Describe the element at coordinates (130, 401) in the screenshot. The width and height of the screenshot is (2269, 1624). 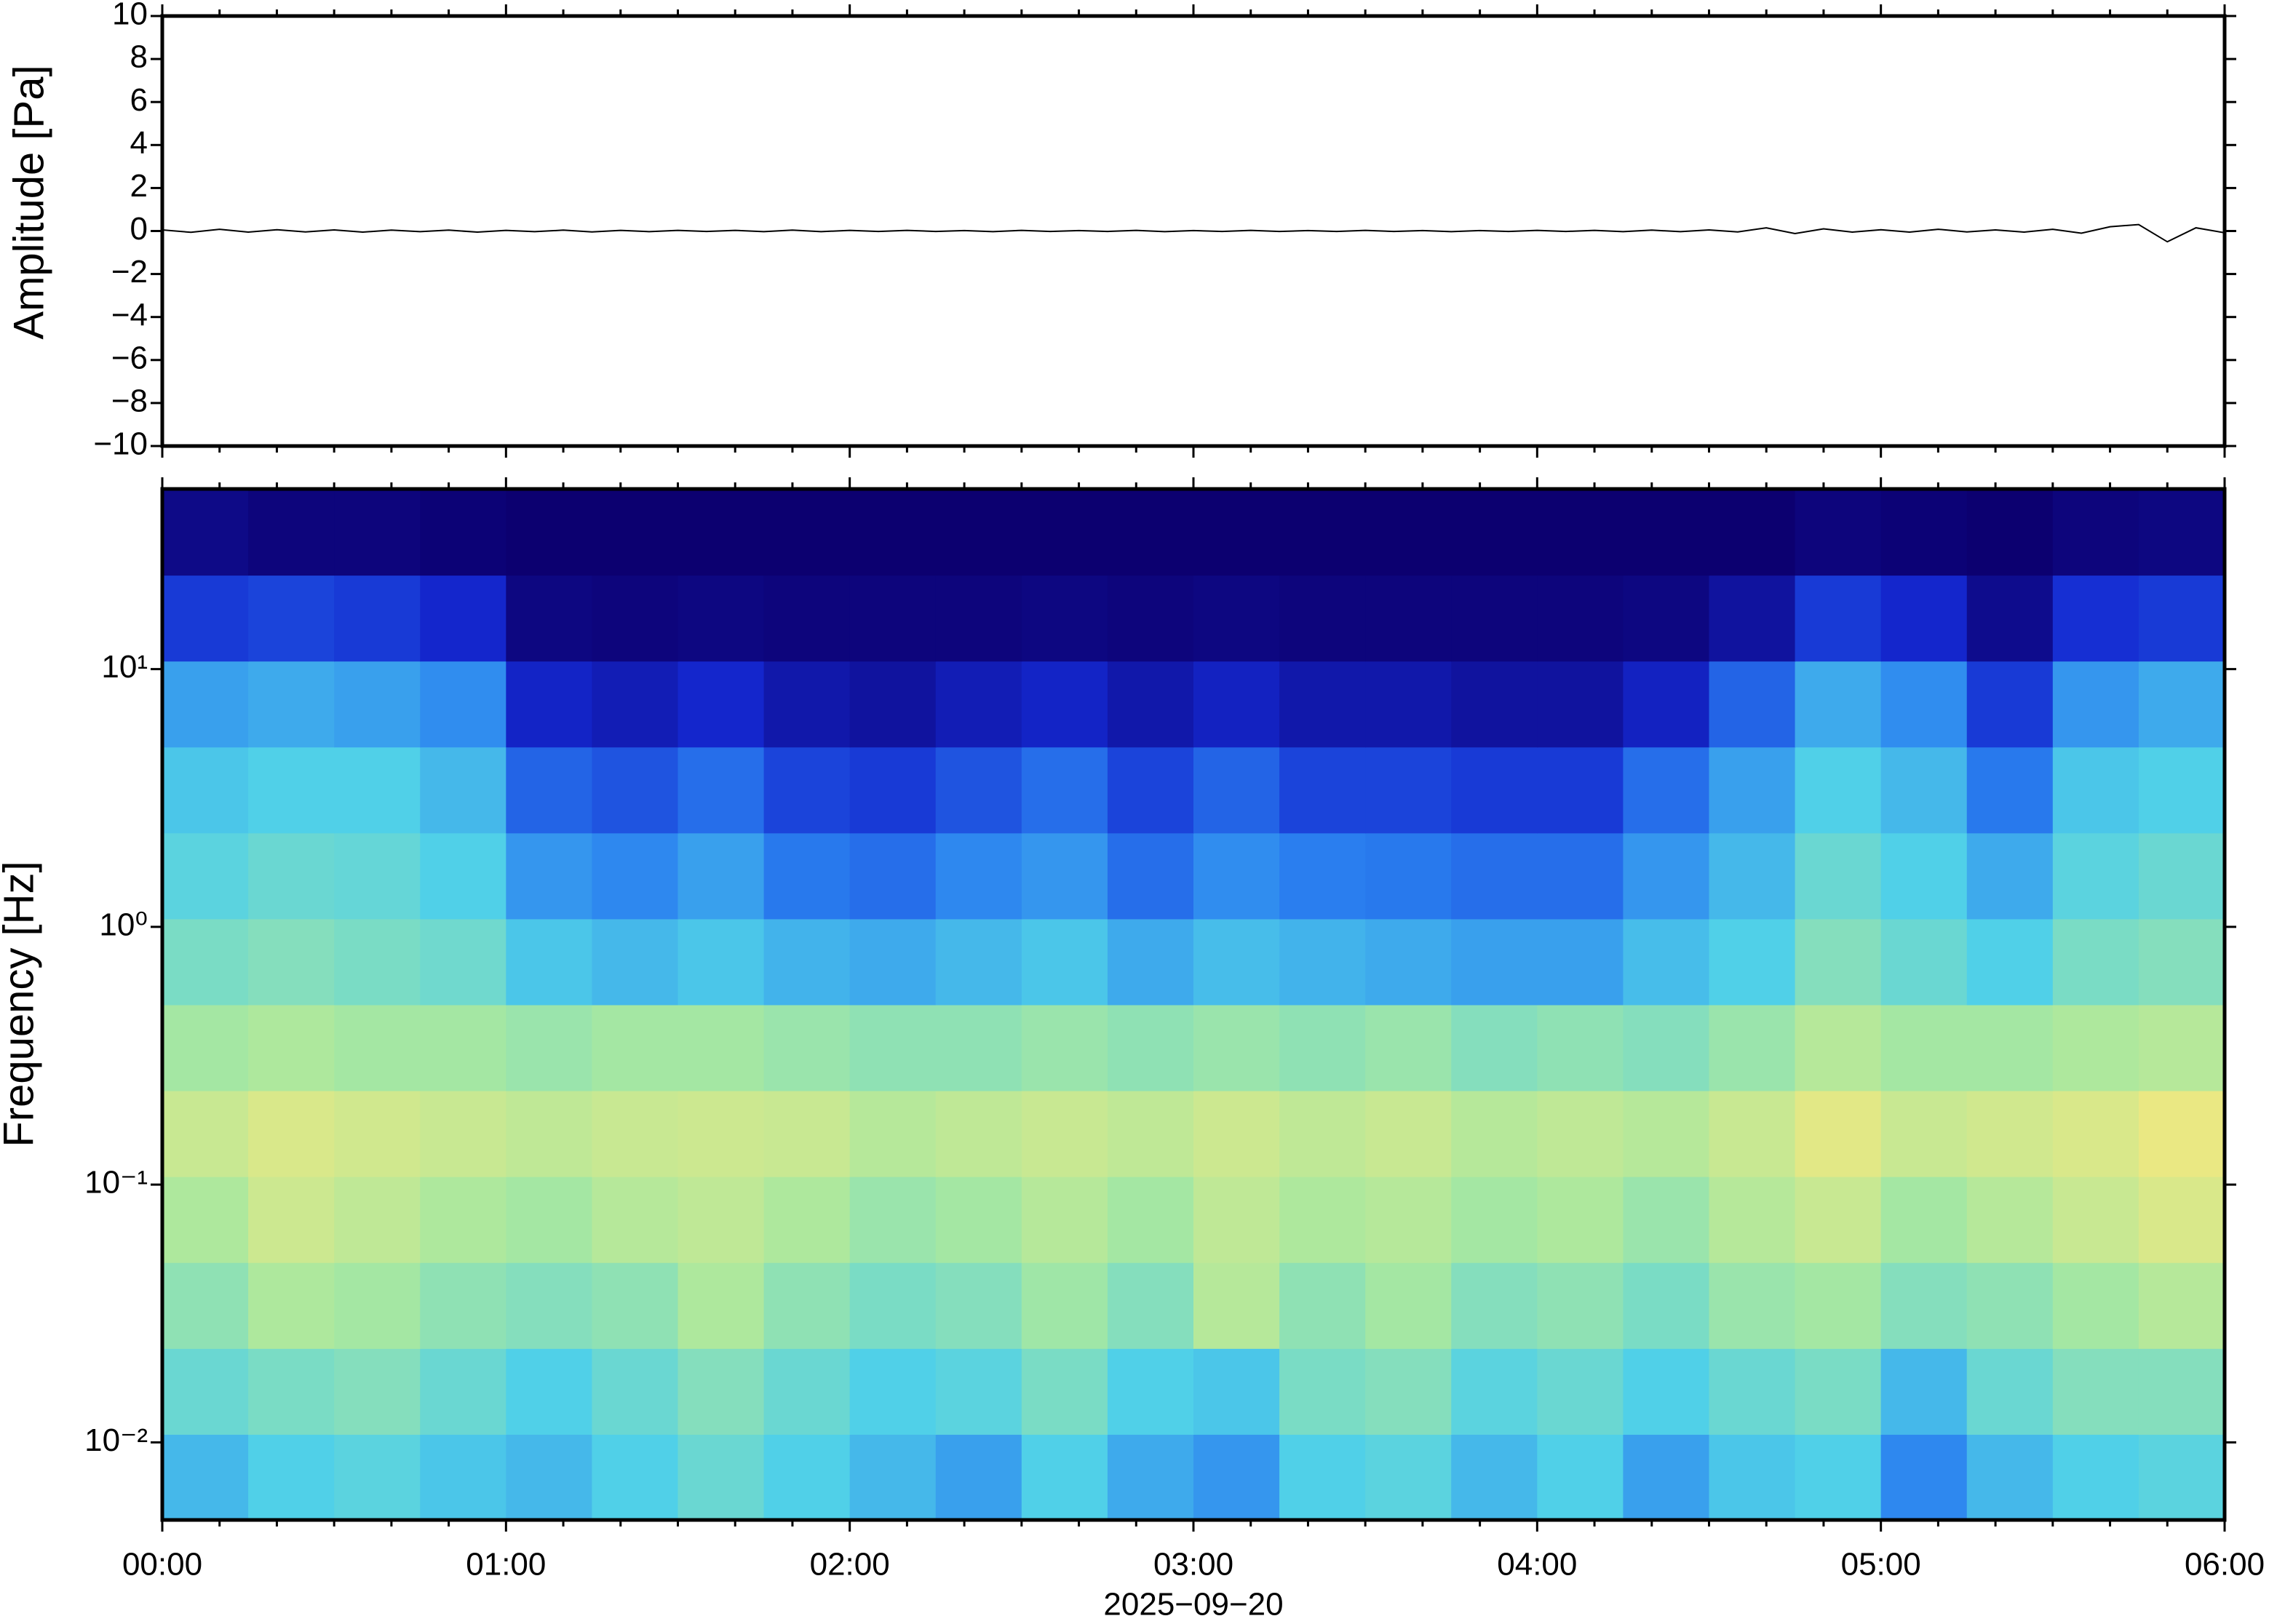
I see `y-tick-label: −8` at that location.